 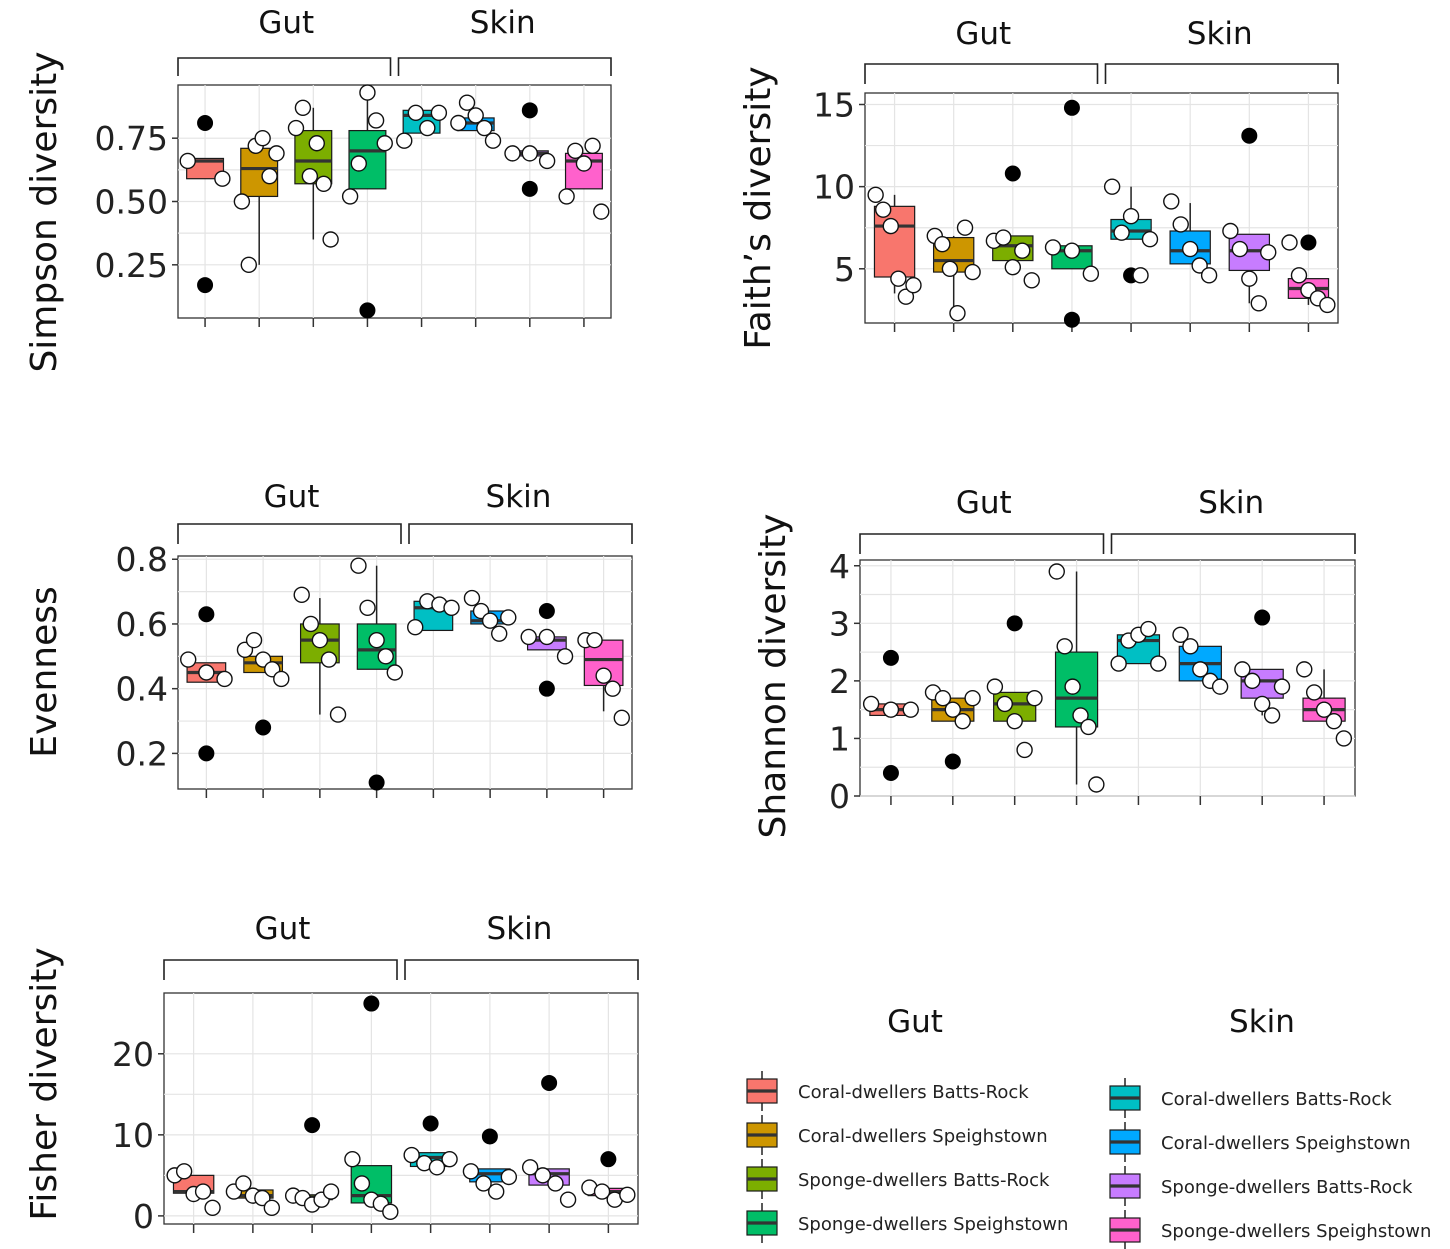 What do you see at coordinates (887, 1091) in the screenshot?
I see `legend-item-1: Coral-dwellers Batts-Rock` at bounding box center [887, 1091].